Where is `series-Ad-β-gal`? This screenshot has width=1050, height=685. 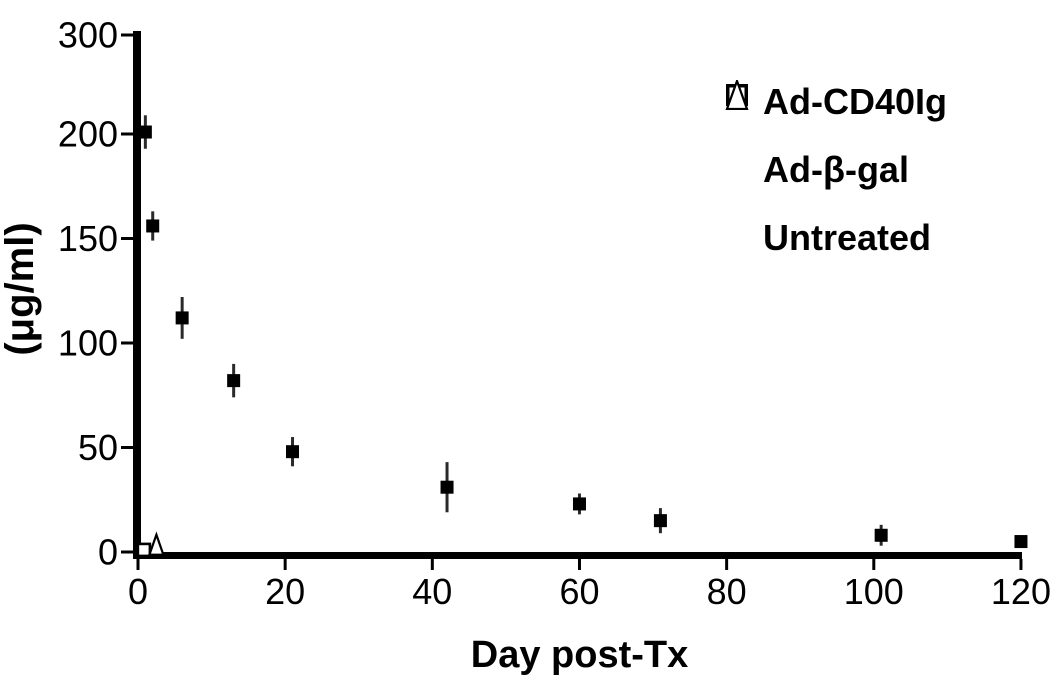
series-Ad-β-gal is located at coordinates (144, 550).